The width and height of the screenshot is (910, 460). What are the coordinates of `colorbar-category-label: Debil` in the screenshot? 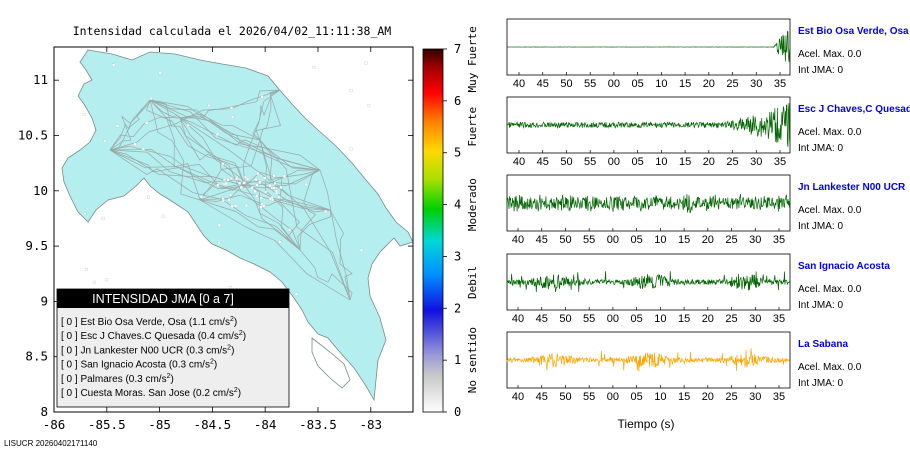 It's located at (472, 282).